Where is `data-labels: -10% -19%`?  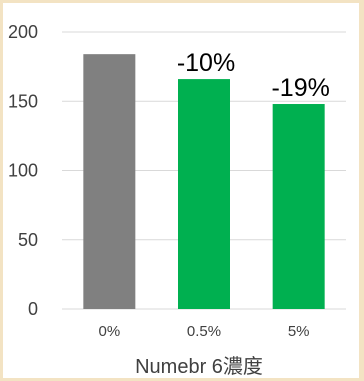
data-labels: -10% -19% is located at coordinates (253, 75).